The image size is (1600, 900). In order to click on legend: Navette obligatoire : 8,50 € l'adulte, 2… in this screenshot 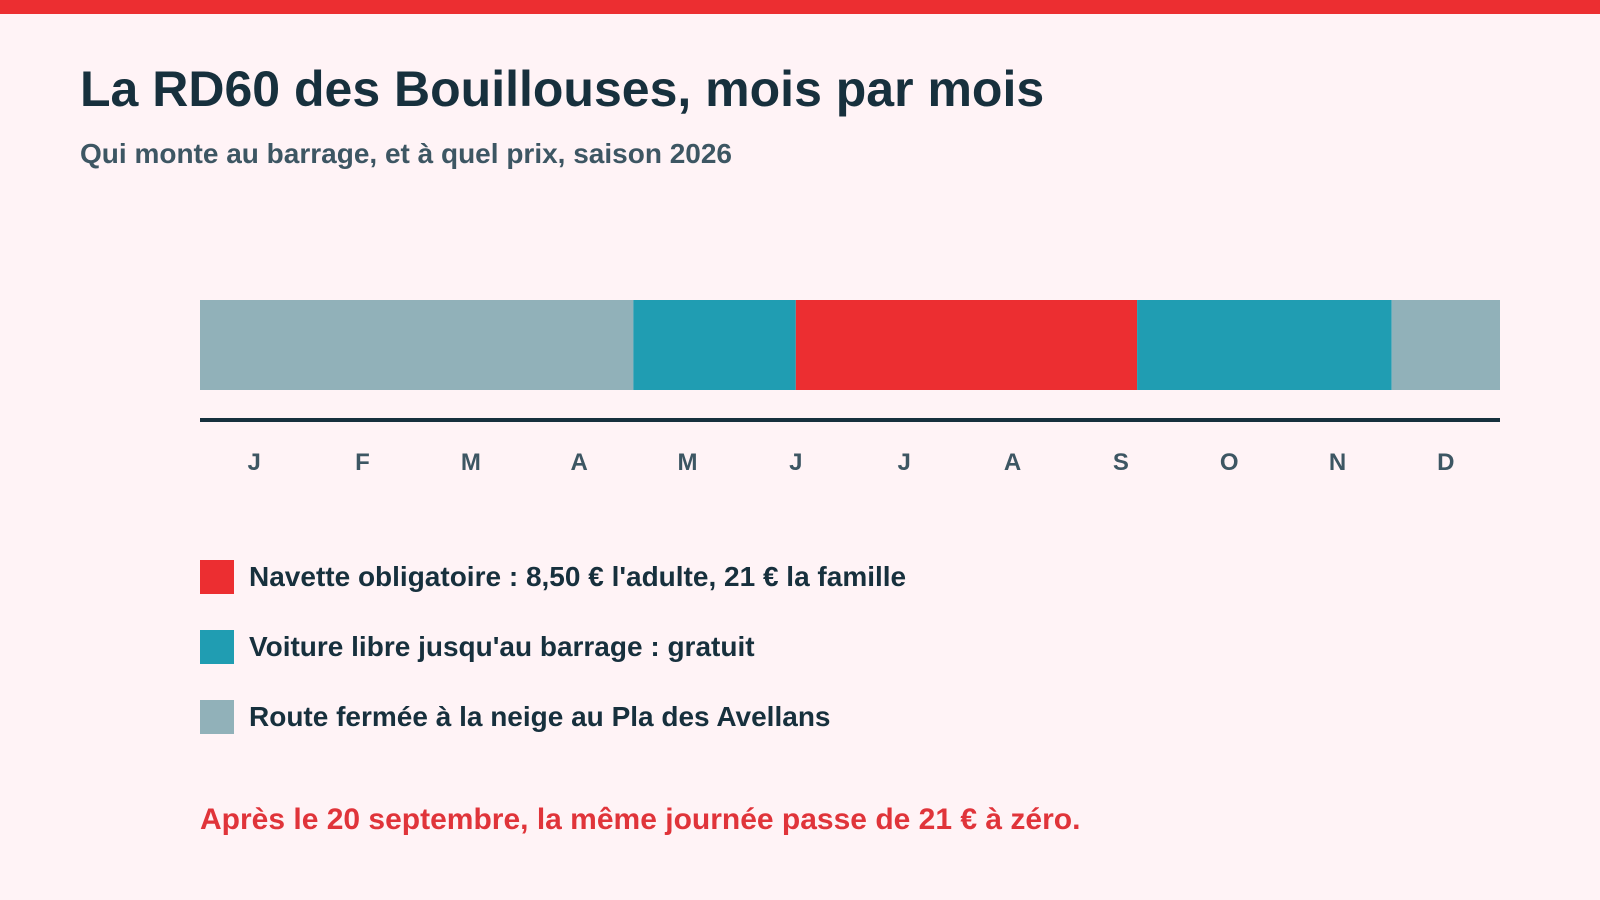, I will do `click(553, 665)`.